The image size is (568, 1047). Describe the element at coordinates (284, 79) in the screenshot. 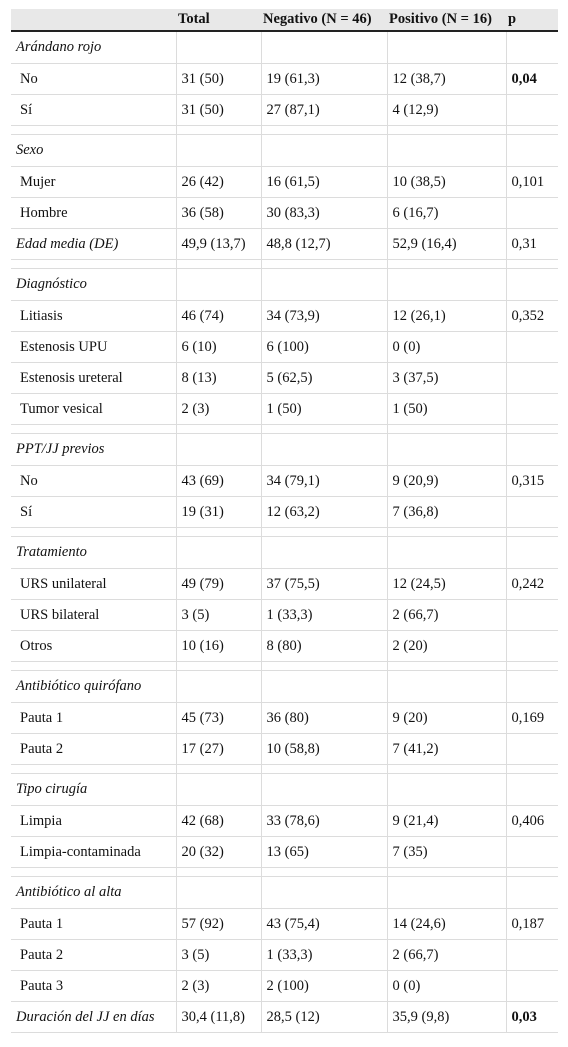

I see `table-row: No 31 (50) 19 (61,3) 12 (38,7) 0,04` at that location.